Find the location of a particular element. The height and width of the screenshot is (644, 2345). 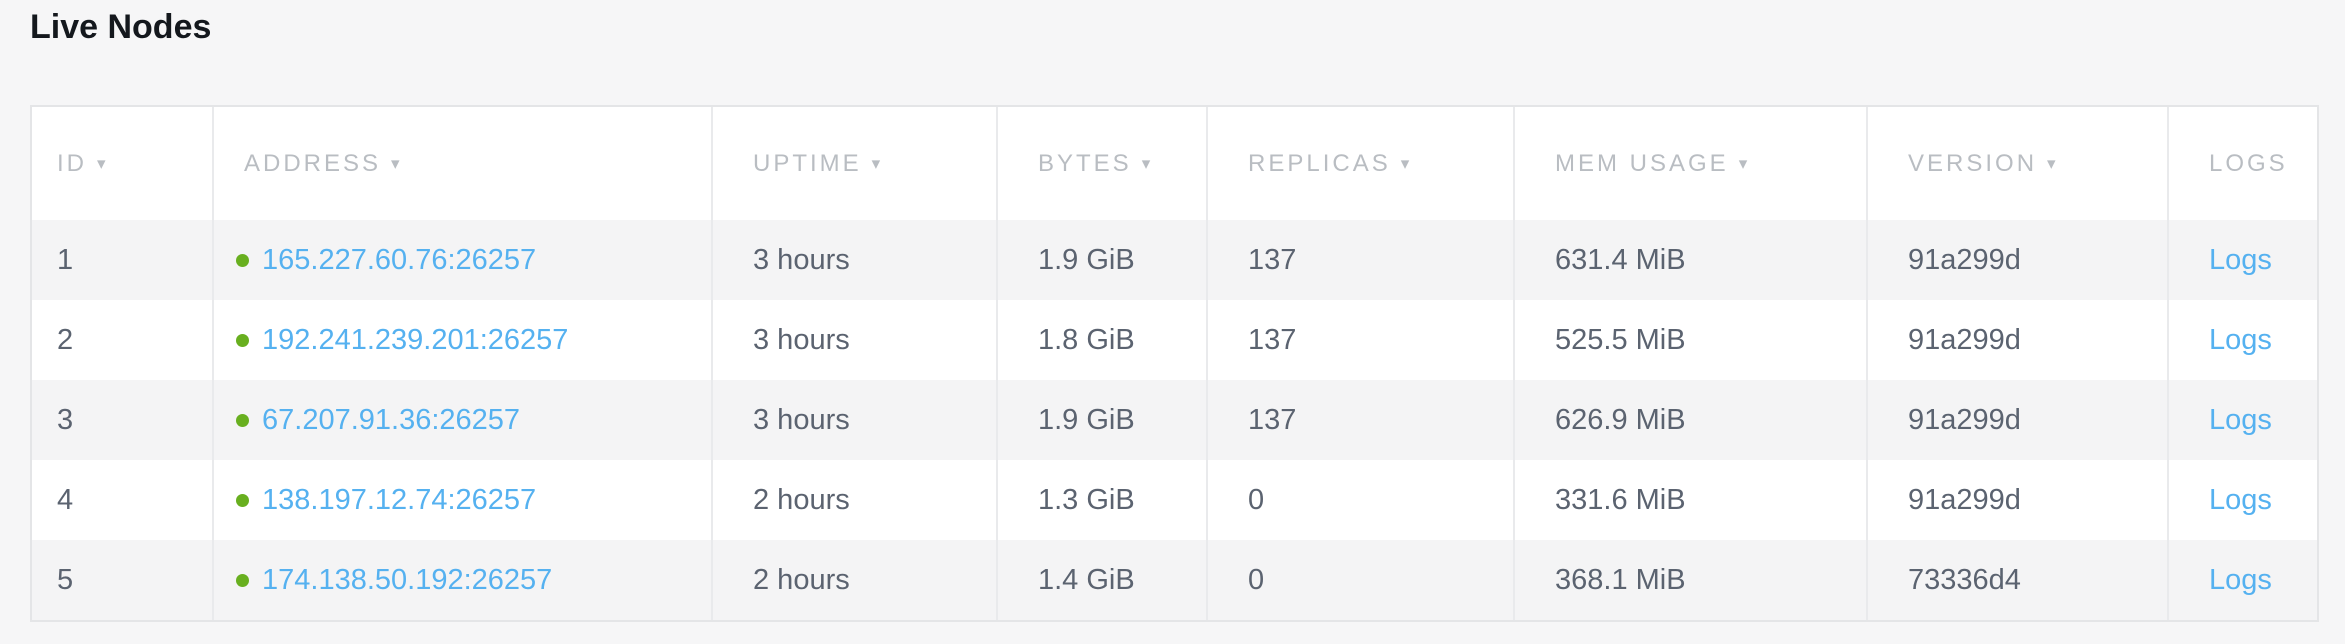

column-header-label: REPLICAS is located at coordinates (1319, 163).